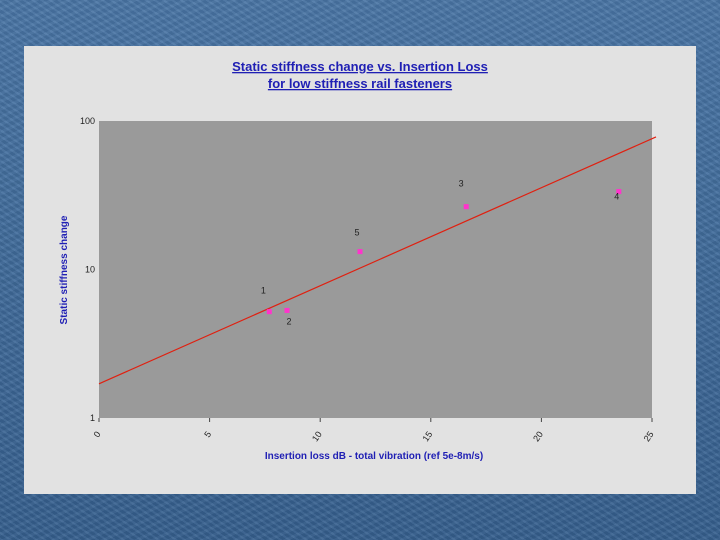 The width and height of the screenshot is (720, 540). What do you see at coordinates (97, 434) in the screenshot?
I see `x-tick-label: 0` at bounding box center [97, 434].